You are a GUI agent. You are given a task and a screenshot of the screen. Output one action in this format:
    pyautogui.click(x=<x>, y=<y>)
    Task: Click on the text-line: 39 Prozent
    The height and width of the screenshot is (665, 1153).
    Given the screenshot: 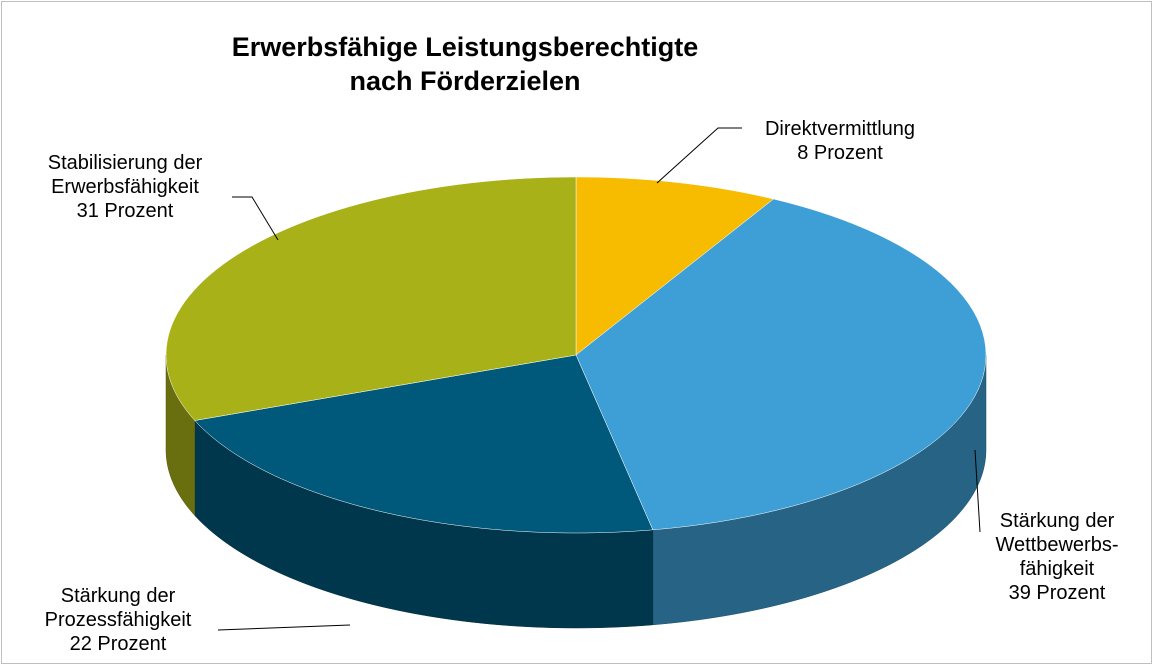 What is the action you would take?
    pyautogui.click(x=1057, y=593)
    